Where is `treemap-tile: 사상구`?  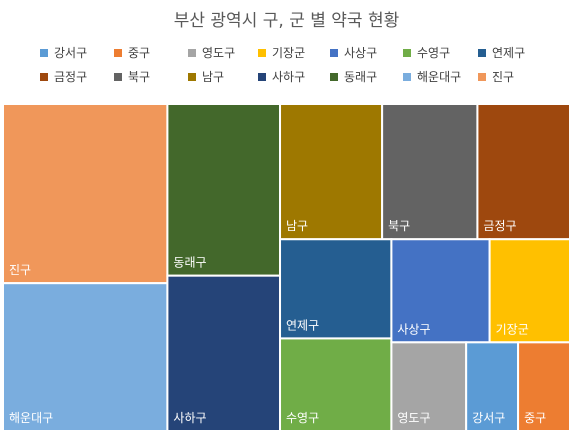
treemap-tile: 사상구 is located at coordinates (440, 291).